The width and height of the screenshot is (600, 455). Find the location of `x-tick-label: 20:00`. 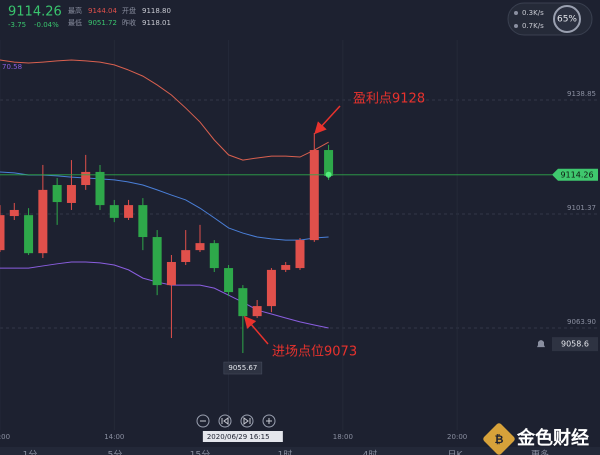

x-tick-label: 20:00 is located at coordinates (457, 437).